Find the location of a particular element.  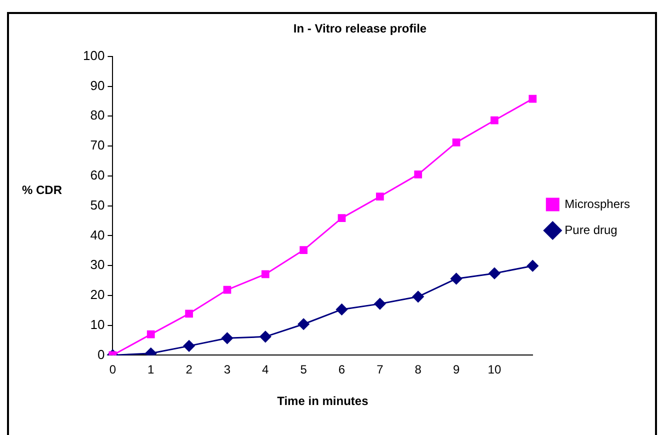

x-tick-label: 8 is located at coordinates (418, 369).